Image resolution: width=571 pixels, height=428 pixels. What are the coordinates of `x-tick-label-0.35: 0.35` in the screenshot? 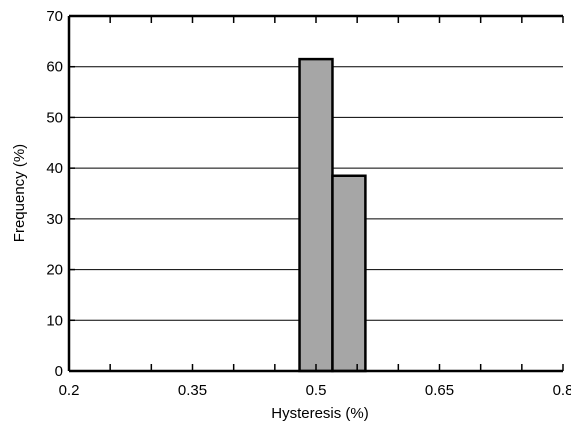 It's located at (192, 390).